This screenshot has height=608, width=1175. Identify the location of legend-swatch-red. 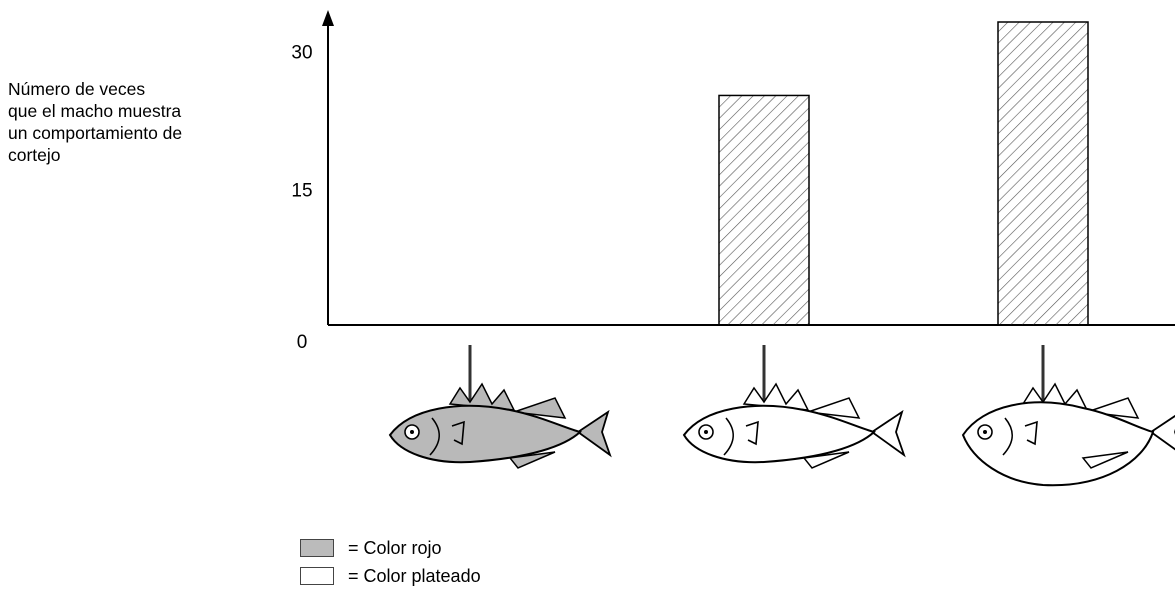
(317, 548).